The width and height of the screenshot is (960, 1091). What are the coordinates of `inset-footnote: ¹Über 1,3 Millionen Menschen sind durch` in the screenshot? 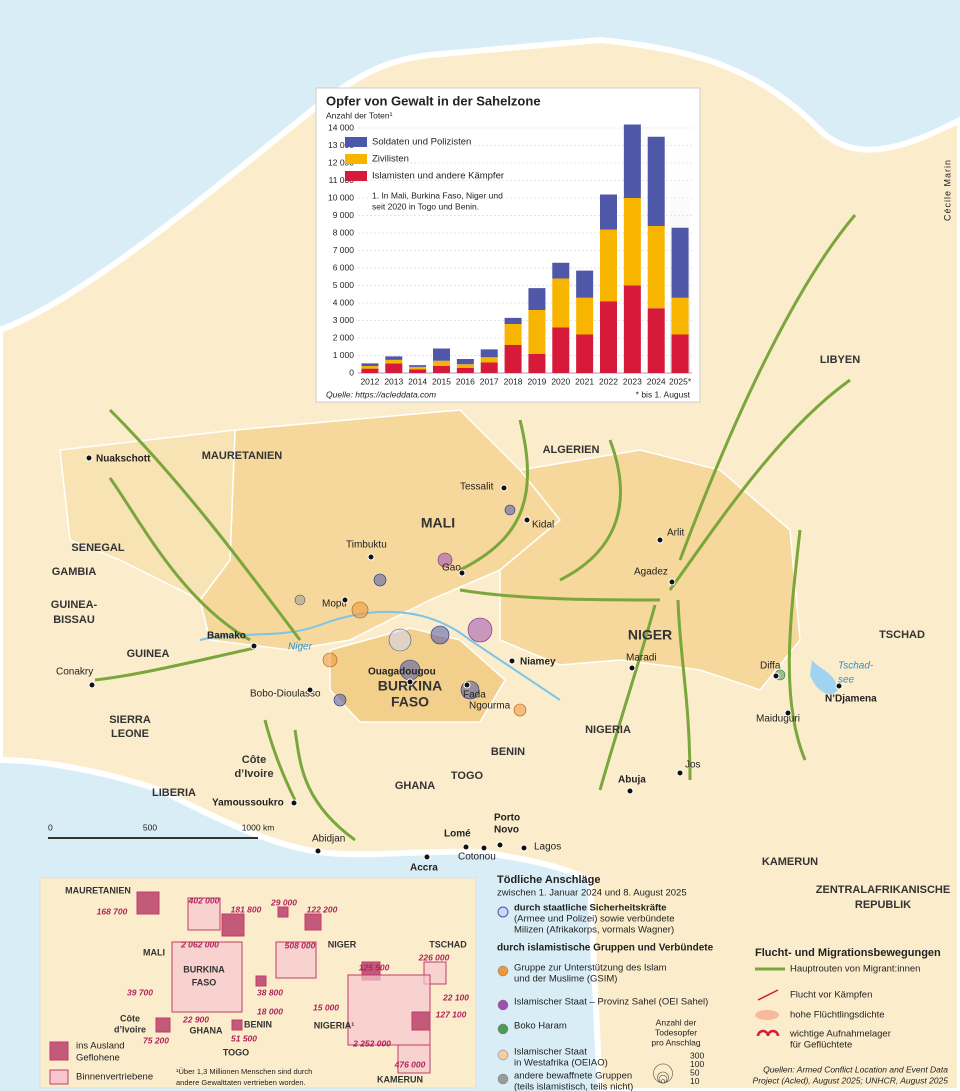 It's located at (244, 1071).